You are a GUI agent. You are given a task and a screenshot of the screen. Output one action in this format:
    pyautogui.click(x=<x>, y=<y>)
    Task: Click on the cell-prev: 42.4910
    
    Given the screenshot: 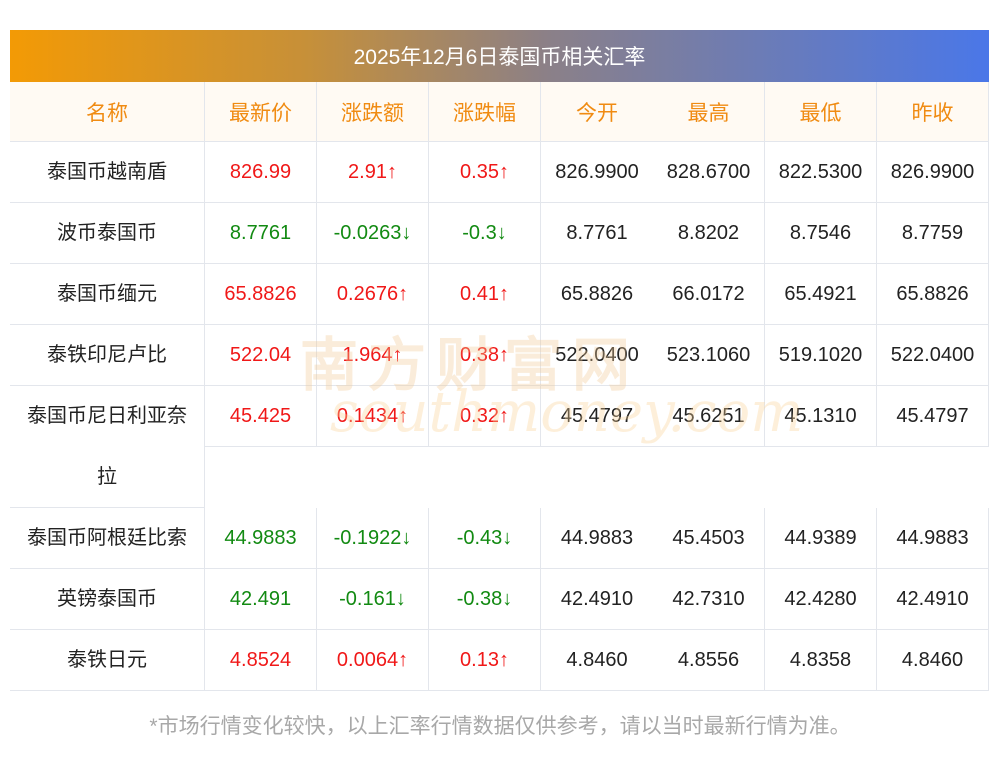 What is the action you would take?
    pyautogui.click(x=933, y=599)
    